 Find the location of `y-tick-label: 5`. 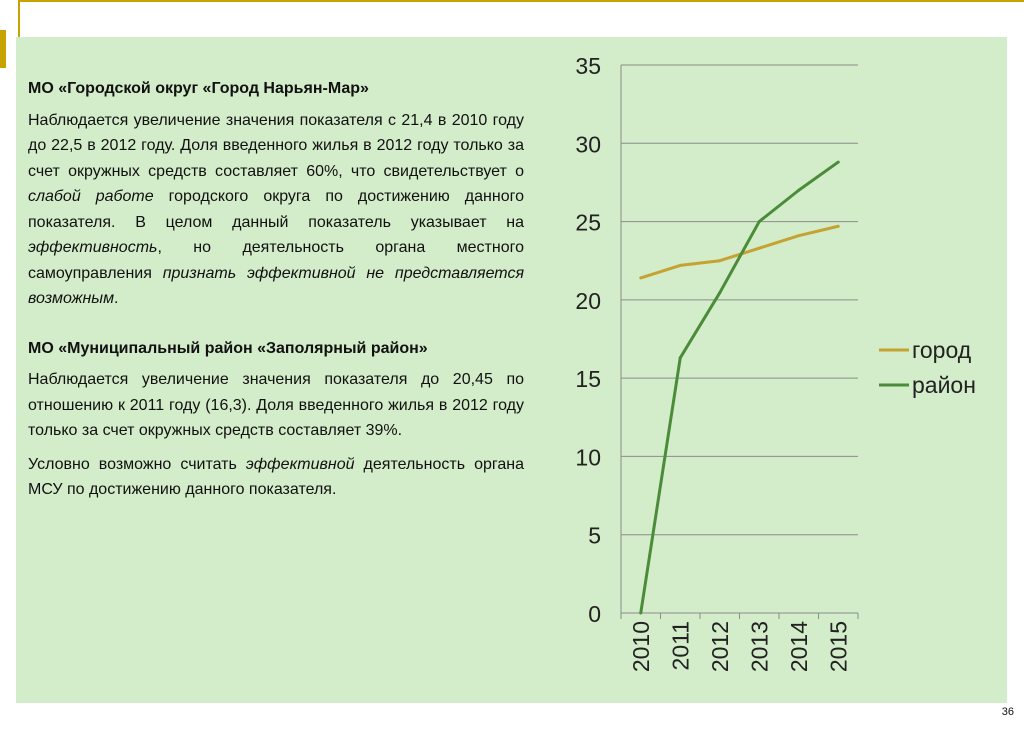

y-tick-label: 5 is located at coordinates (594, 536).